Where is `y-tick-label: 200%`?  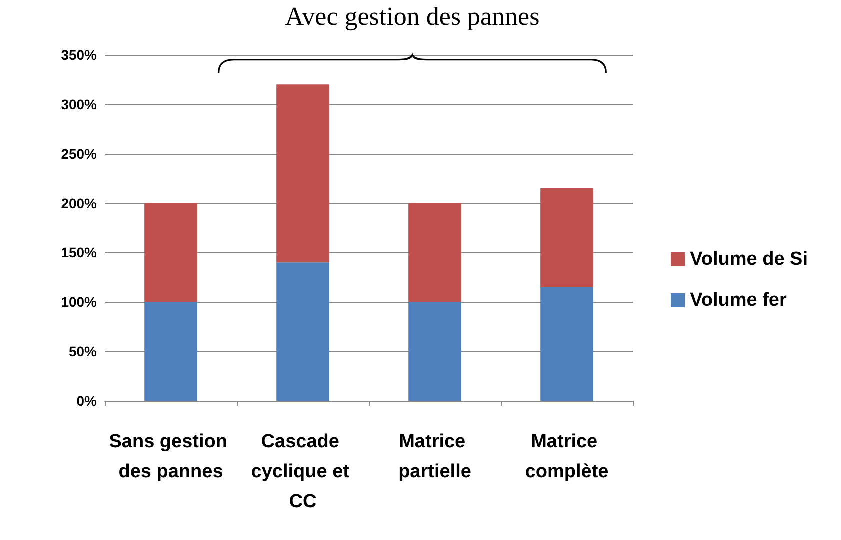 y-tick-label: 200% is located at coordinates (79, 203).